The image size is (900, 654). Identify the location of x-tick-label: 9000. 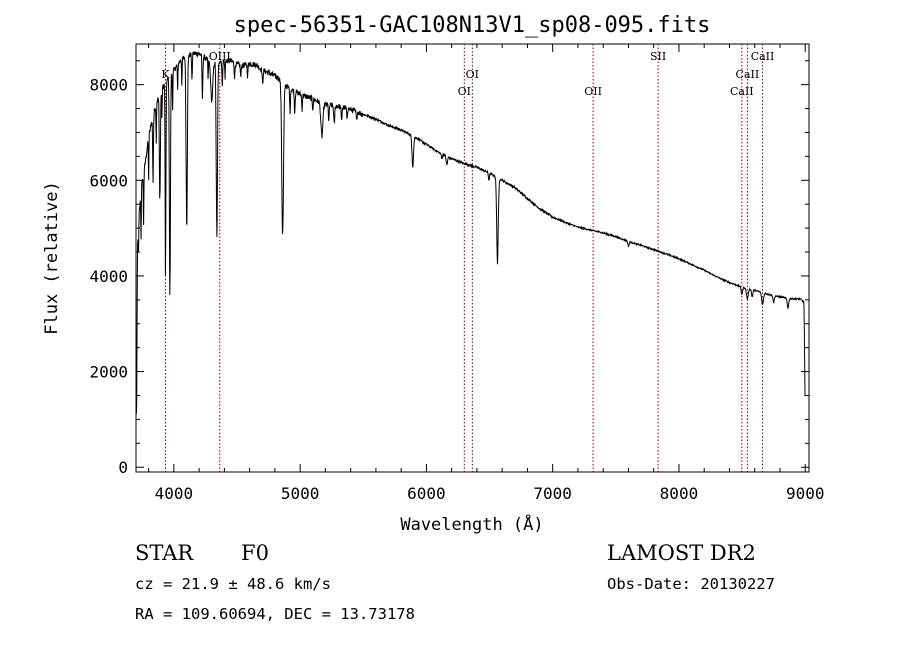
(805, 493).